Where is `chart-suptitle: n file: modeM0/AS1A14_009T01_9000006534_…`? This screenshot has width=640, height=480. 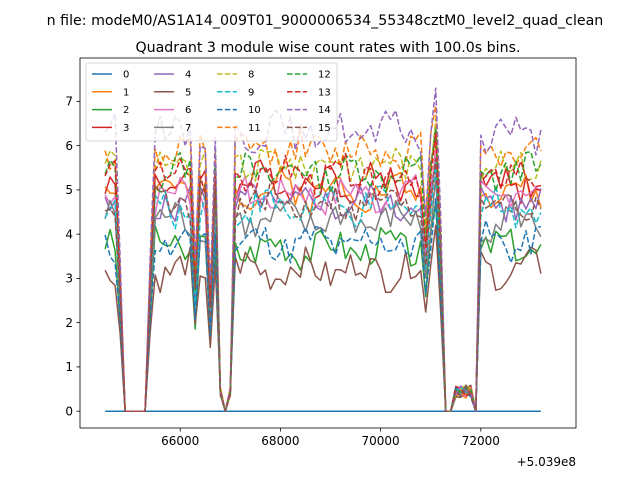
chart-suptitle: n file: modeM0/AS1A14_009T01_9000006534_… is located at coordinates (325, 21).